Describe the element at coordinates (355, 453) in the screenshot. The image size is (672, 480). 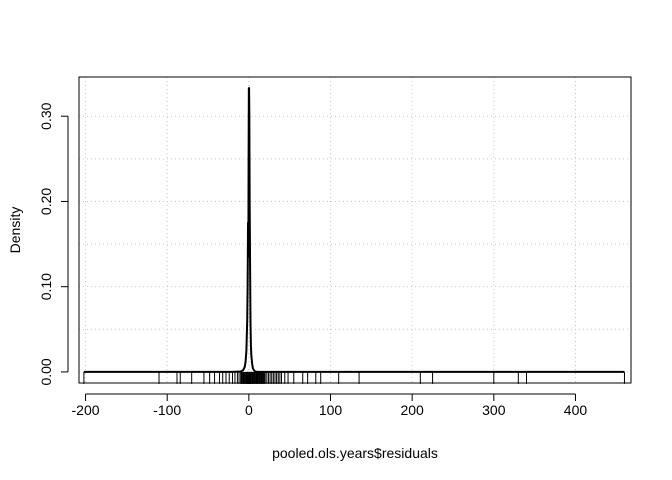
I see `x-axis-label: pooled.ols.years$residuals` at that location.